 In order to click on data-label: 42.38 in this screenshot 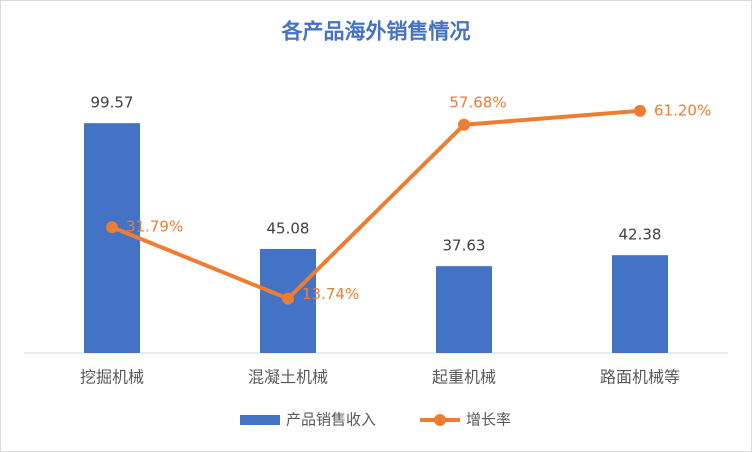, I will do `click(640, 235)`.